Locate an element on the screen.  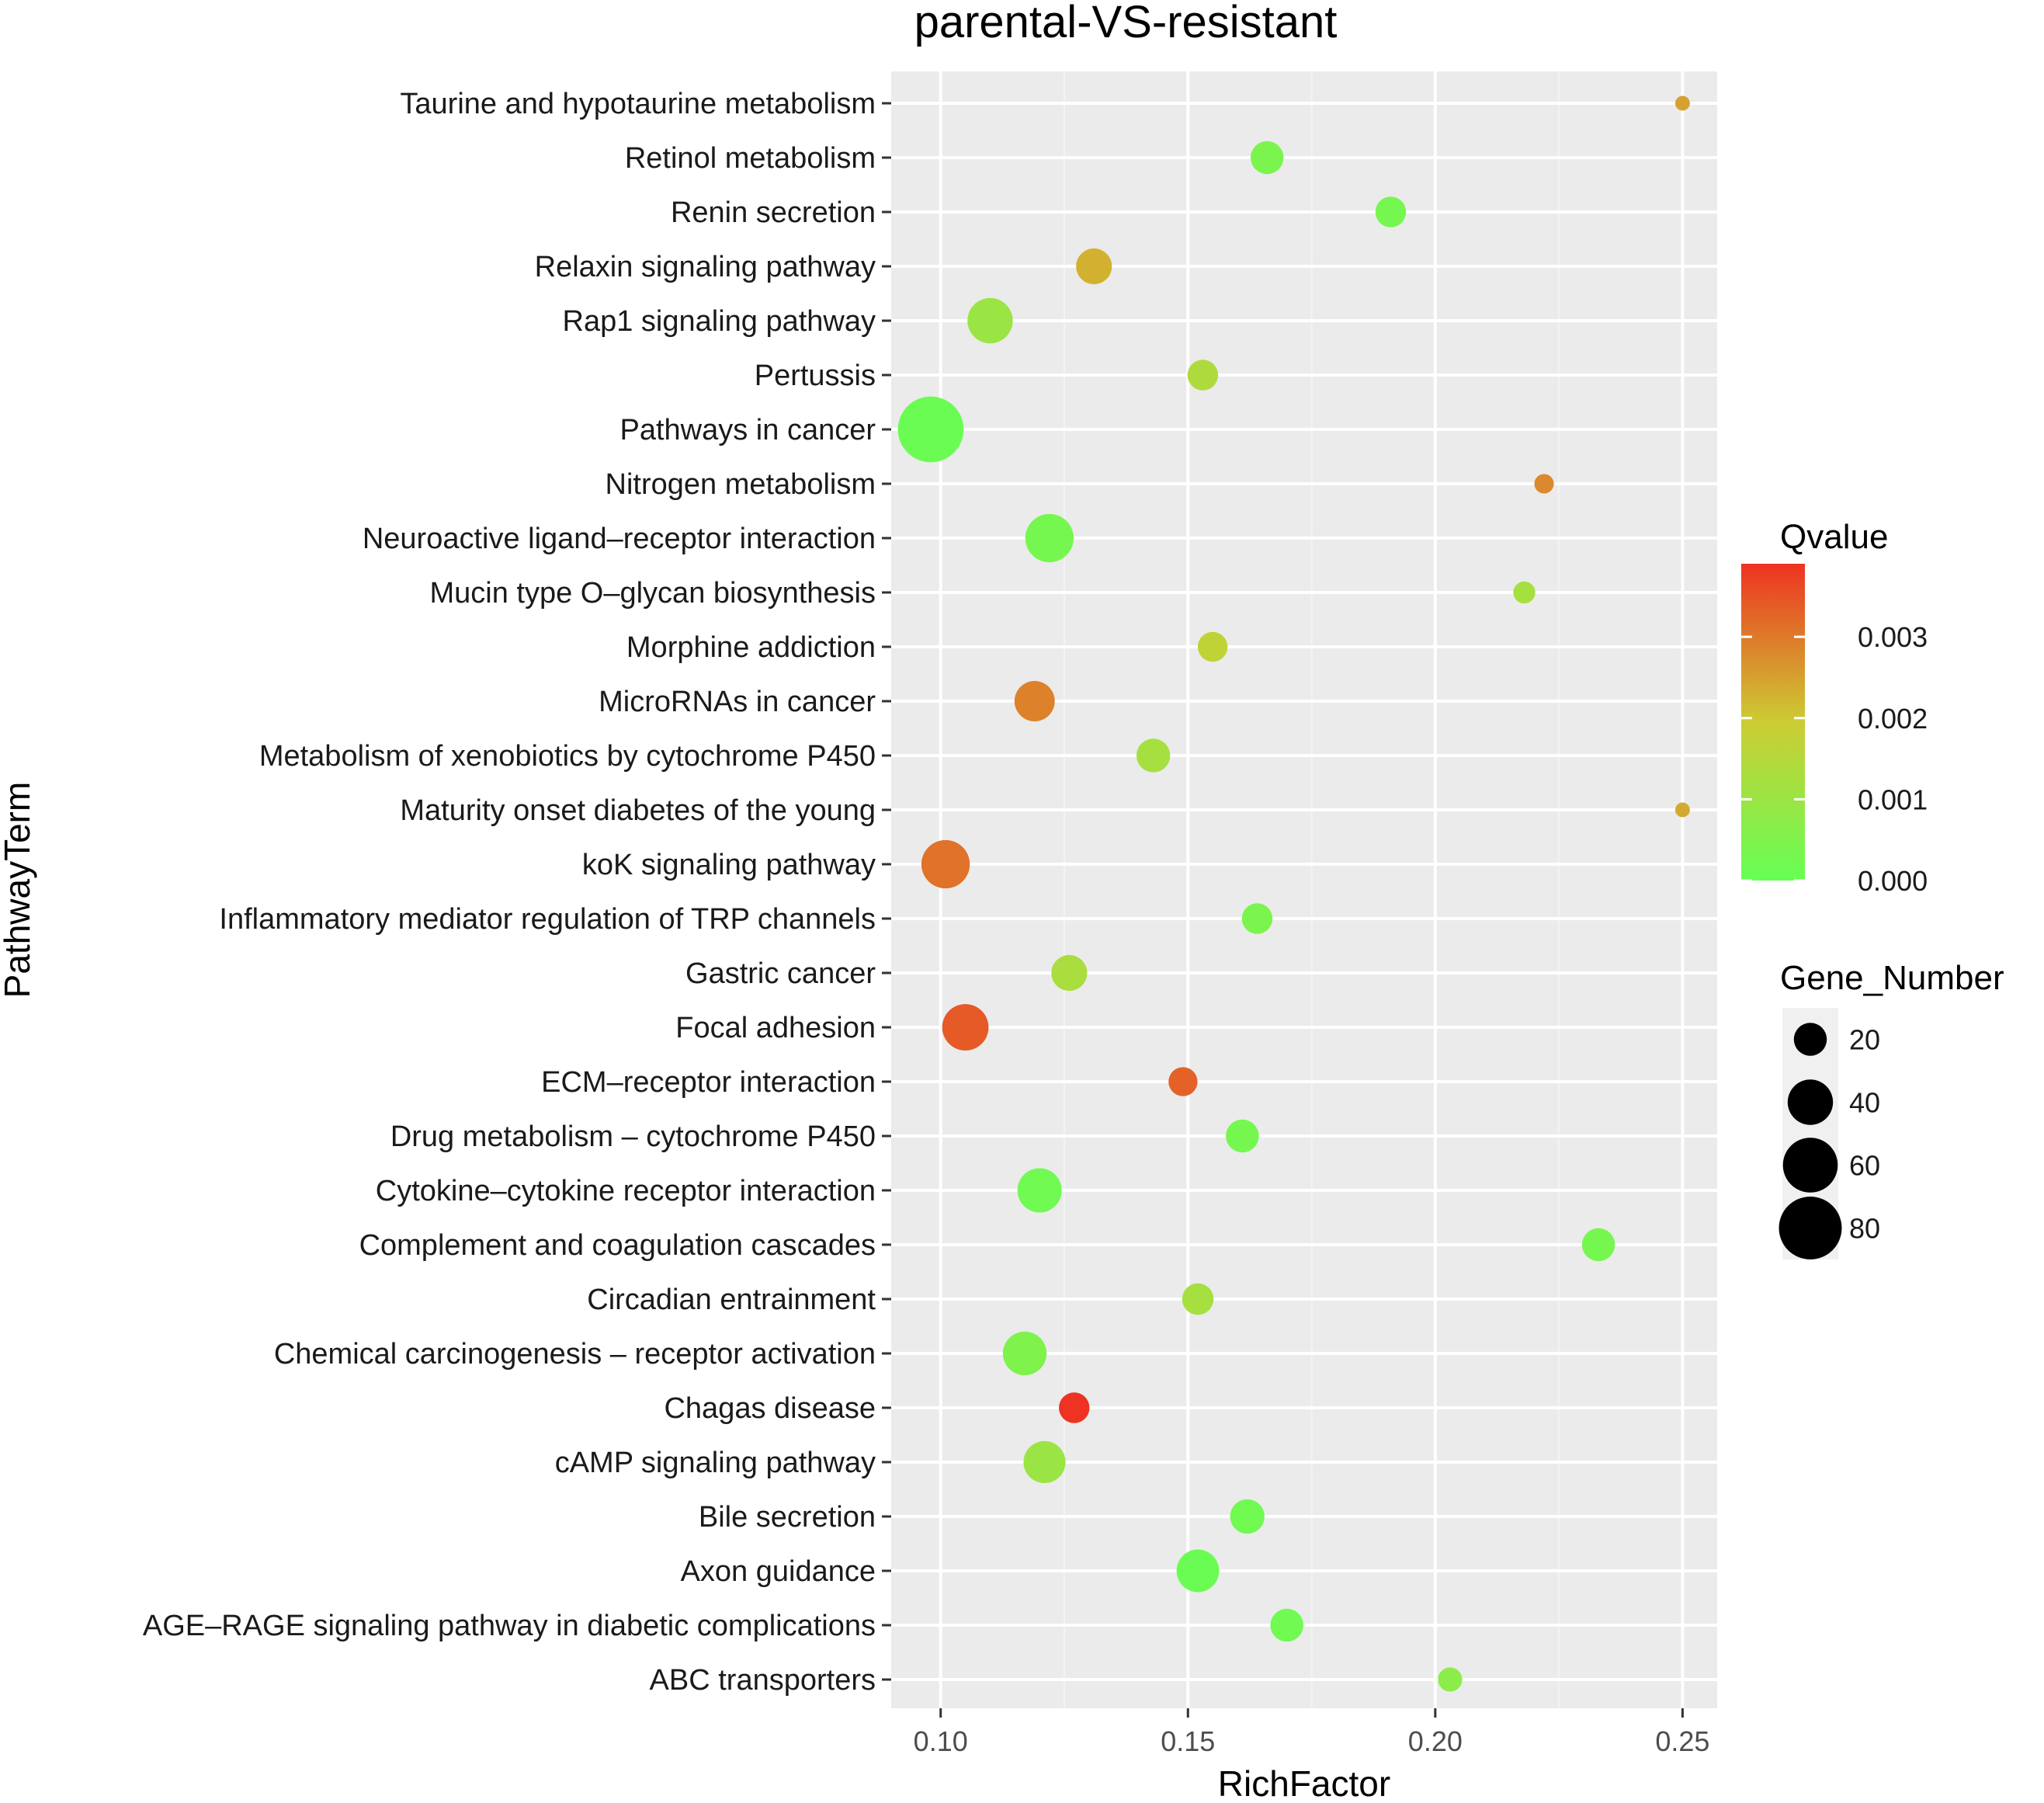
y-tick-label: cAMP signaling pathway is located at coordinates (715, 1463).